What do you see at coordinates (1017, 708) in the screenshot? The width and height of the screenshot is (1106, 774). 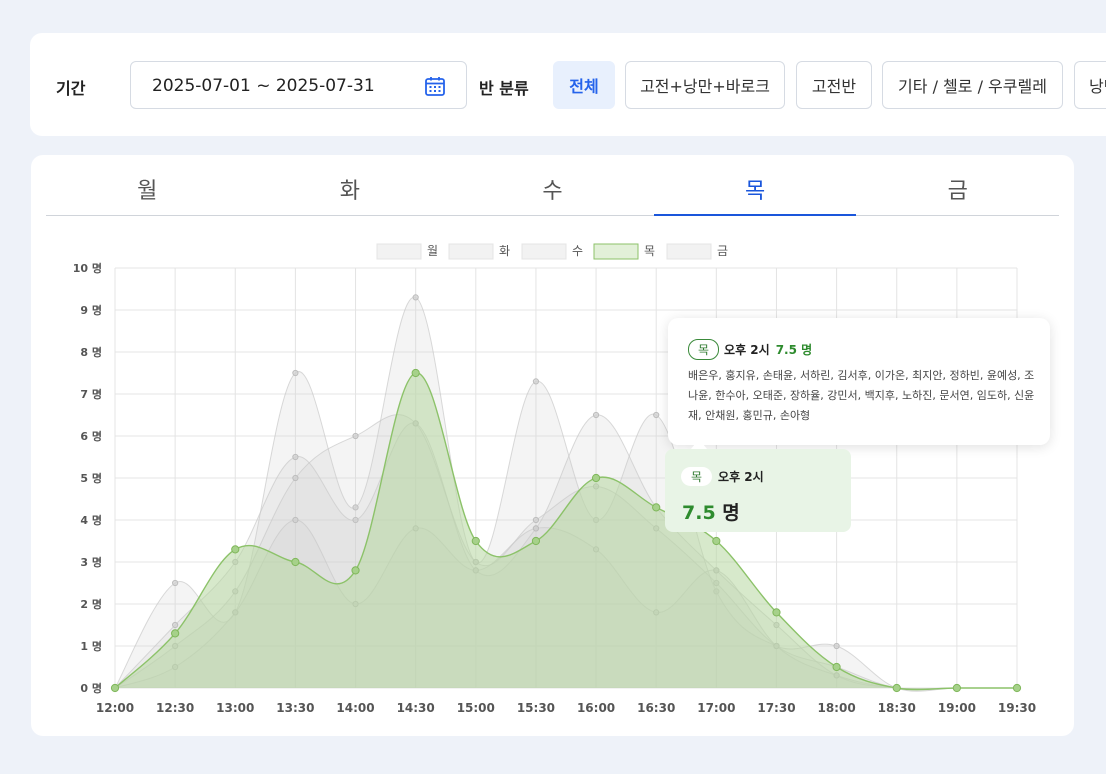 I see `x-tick-label: 19:30` at bounding box center [1017, 708].